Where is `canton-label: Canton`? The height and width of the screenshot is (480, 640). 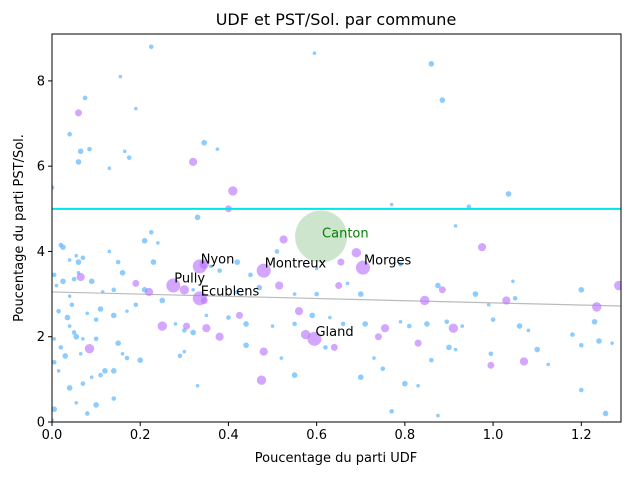 canton-label: Canton is located at coordinates (345, 234).